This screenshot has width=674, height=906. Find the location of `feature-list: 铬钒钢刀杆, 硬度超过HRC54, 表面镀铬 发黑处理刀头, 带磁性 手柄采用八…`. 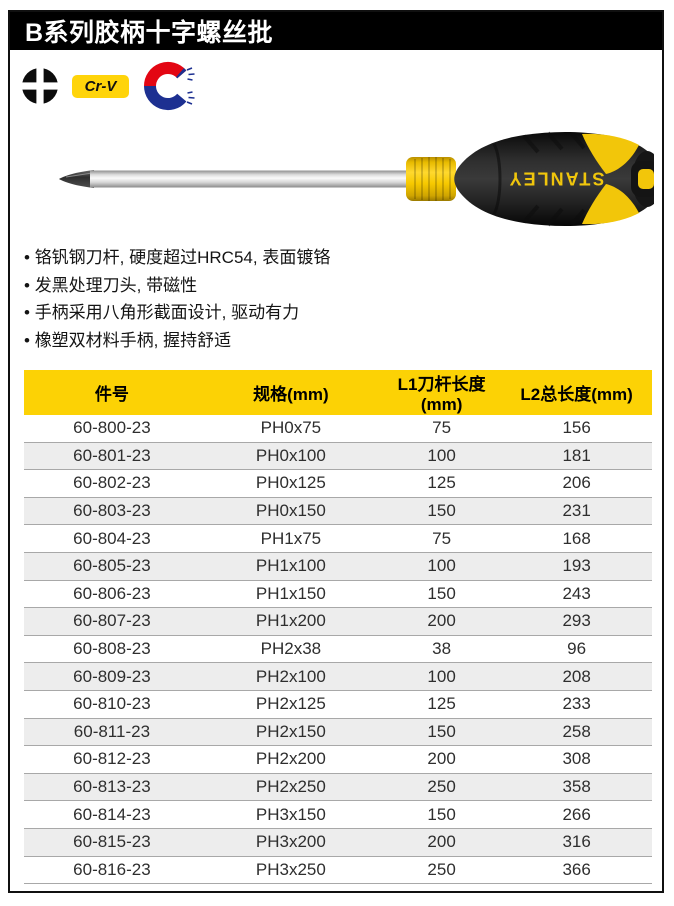

feature-list: 铬钒钢刀杆, 硬度超过HRC54, 表面镀铬 发黑处理刀头, 带磁性 手柄采用八… is located at coordinates (336, 299).